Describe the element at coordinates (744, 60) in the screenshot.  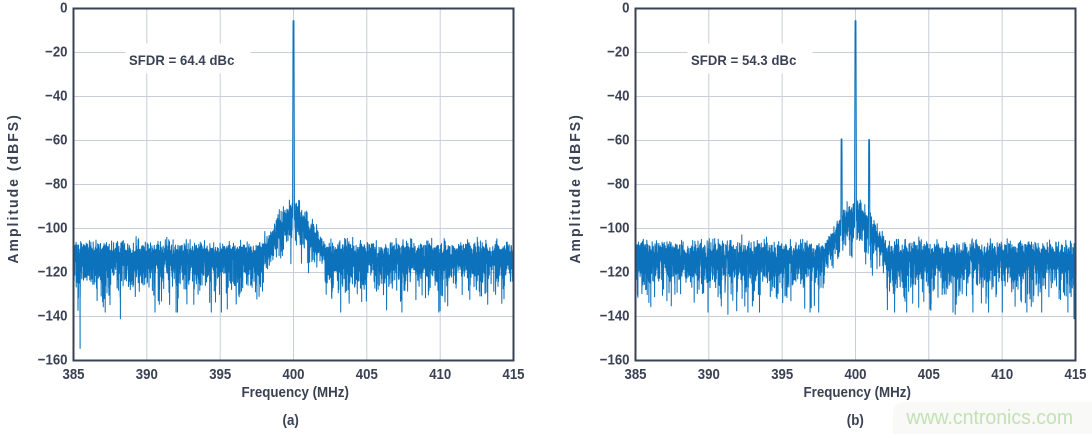
I see `svg-text: SFDR = 54.3 dBc` at that location.